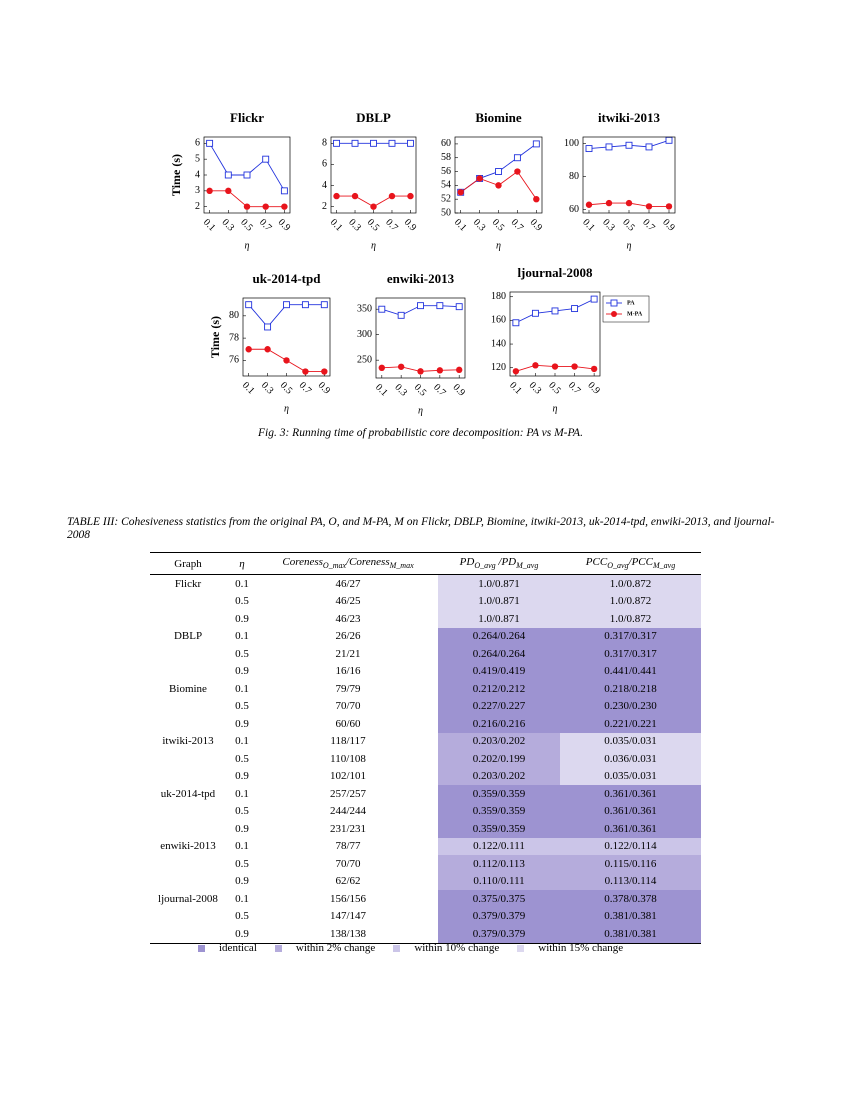  I want to click on y-tick-label: 160, so click(498, 320).